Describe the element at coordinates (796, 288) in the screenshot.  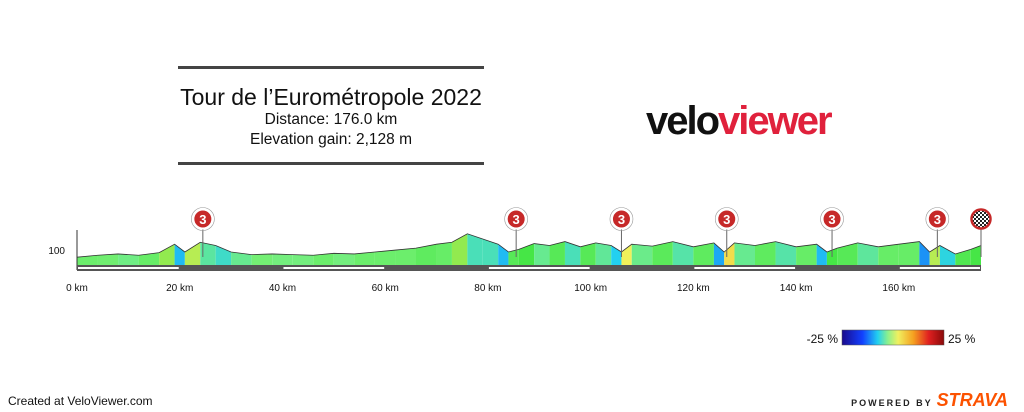
I see `x-tick-label: 140 km` at that location.